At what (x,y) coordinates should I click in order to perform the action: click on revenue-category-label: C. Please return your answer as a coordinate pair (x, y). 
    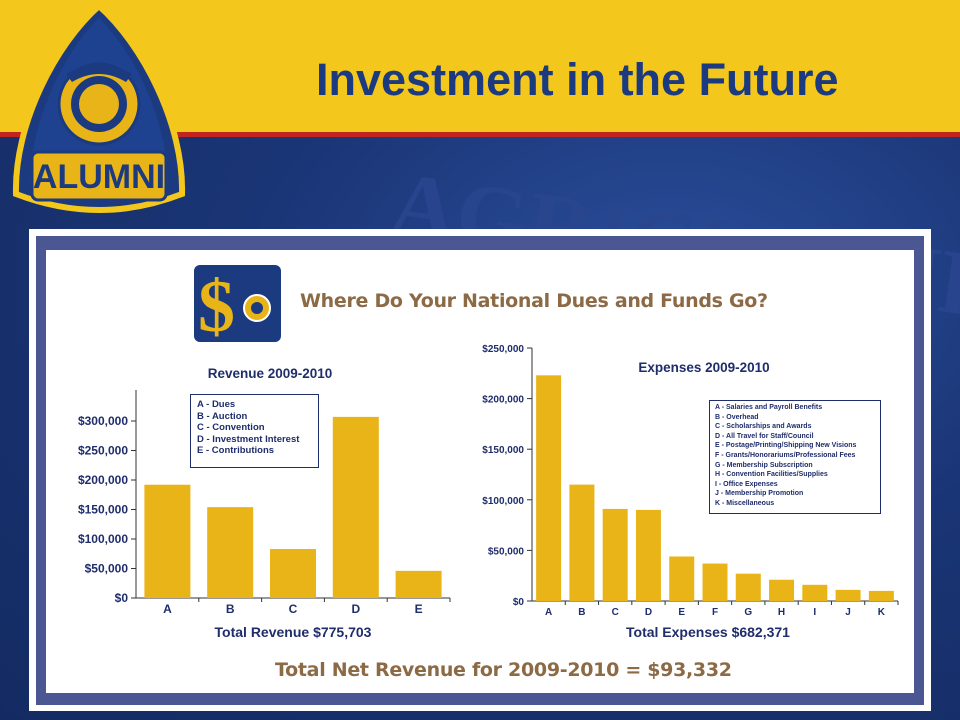
    Looking at the image, I should click on (293, 609).